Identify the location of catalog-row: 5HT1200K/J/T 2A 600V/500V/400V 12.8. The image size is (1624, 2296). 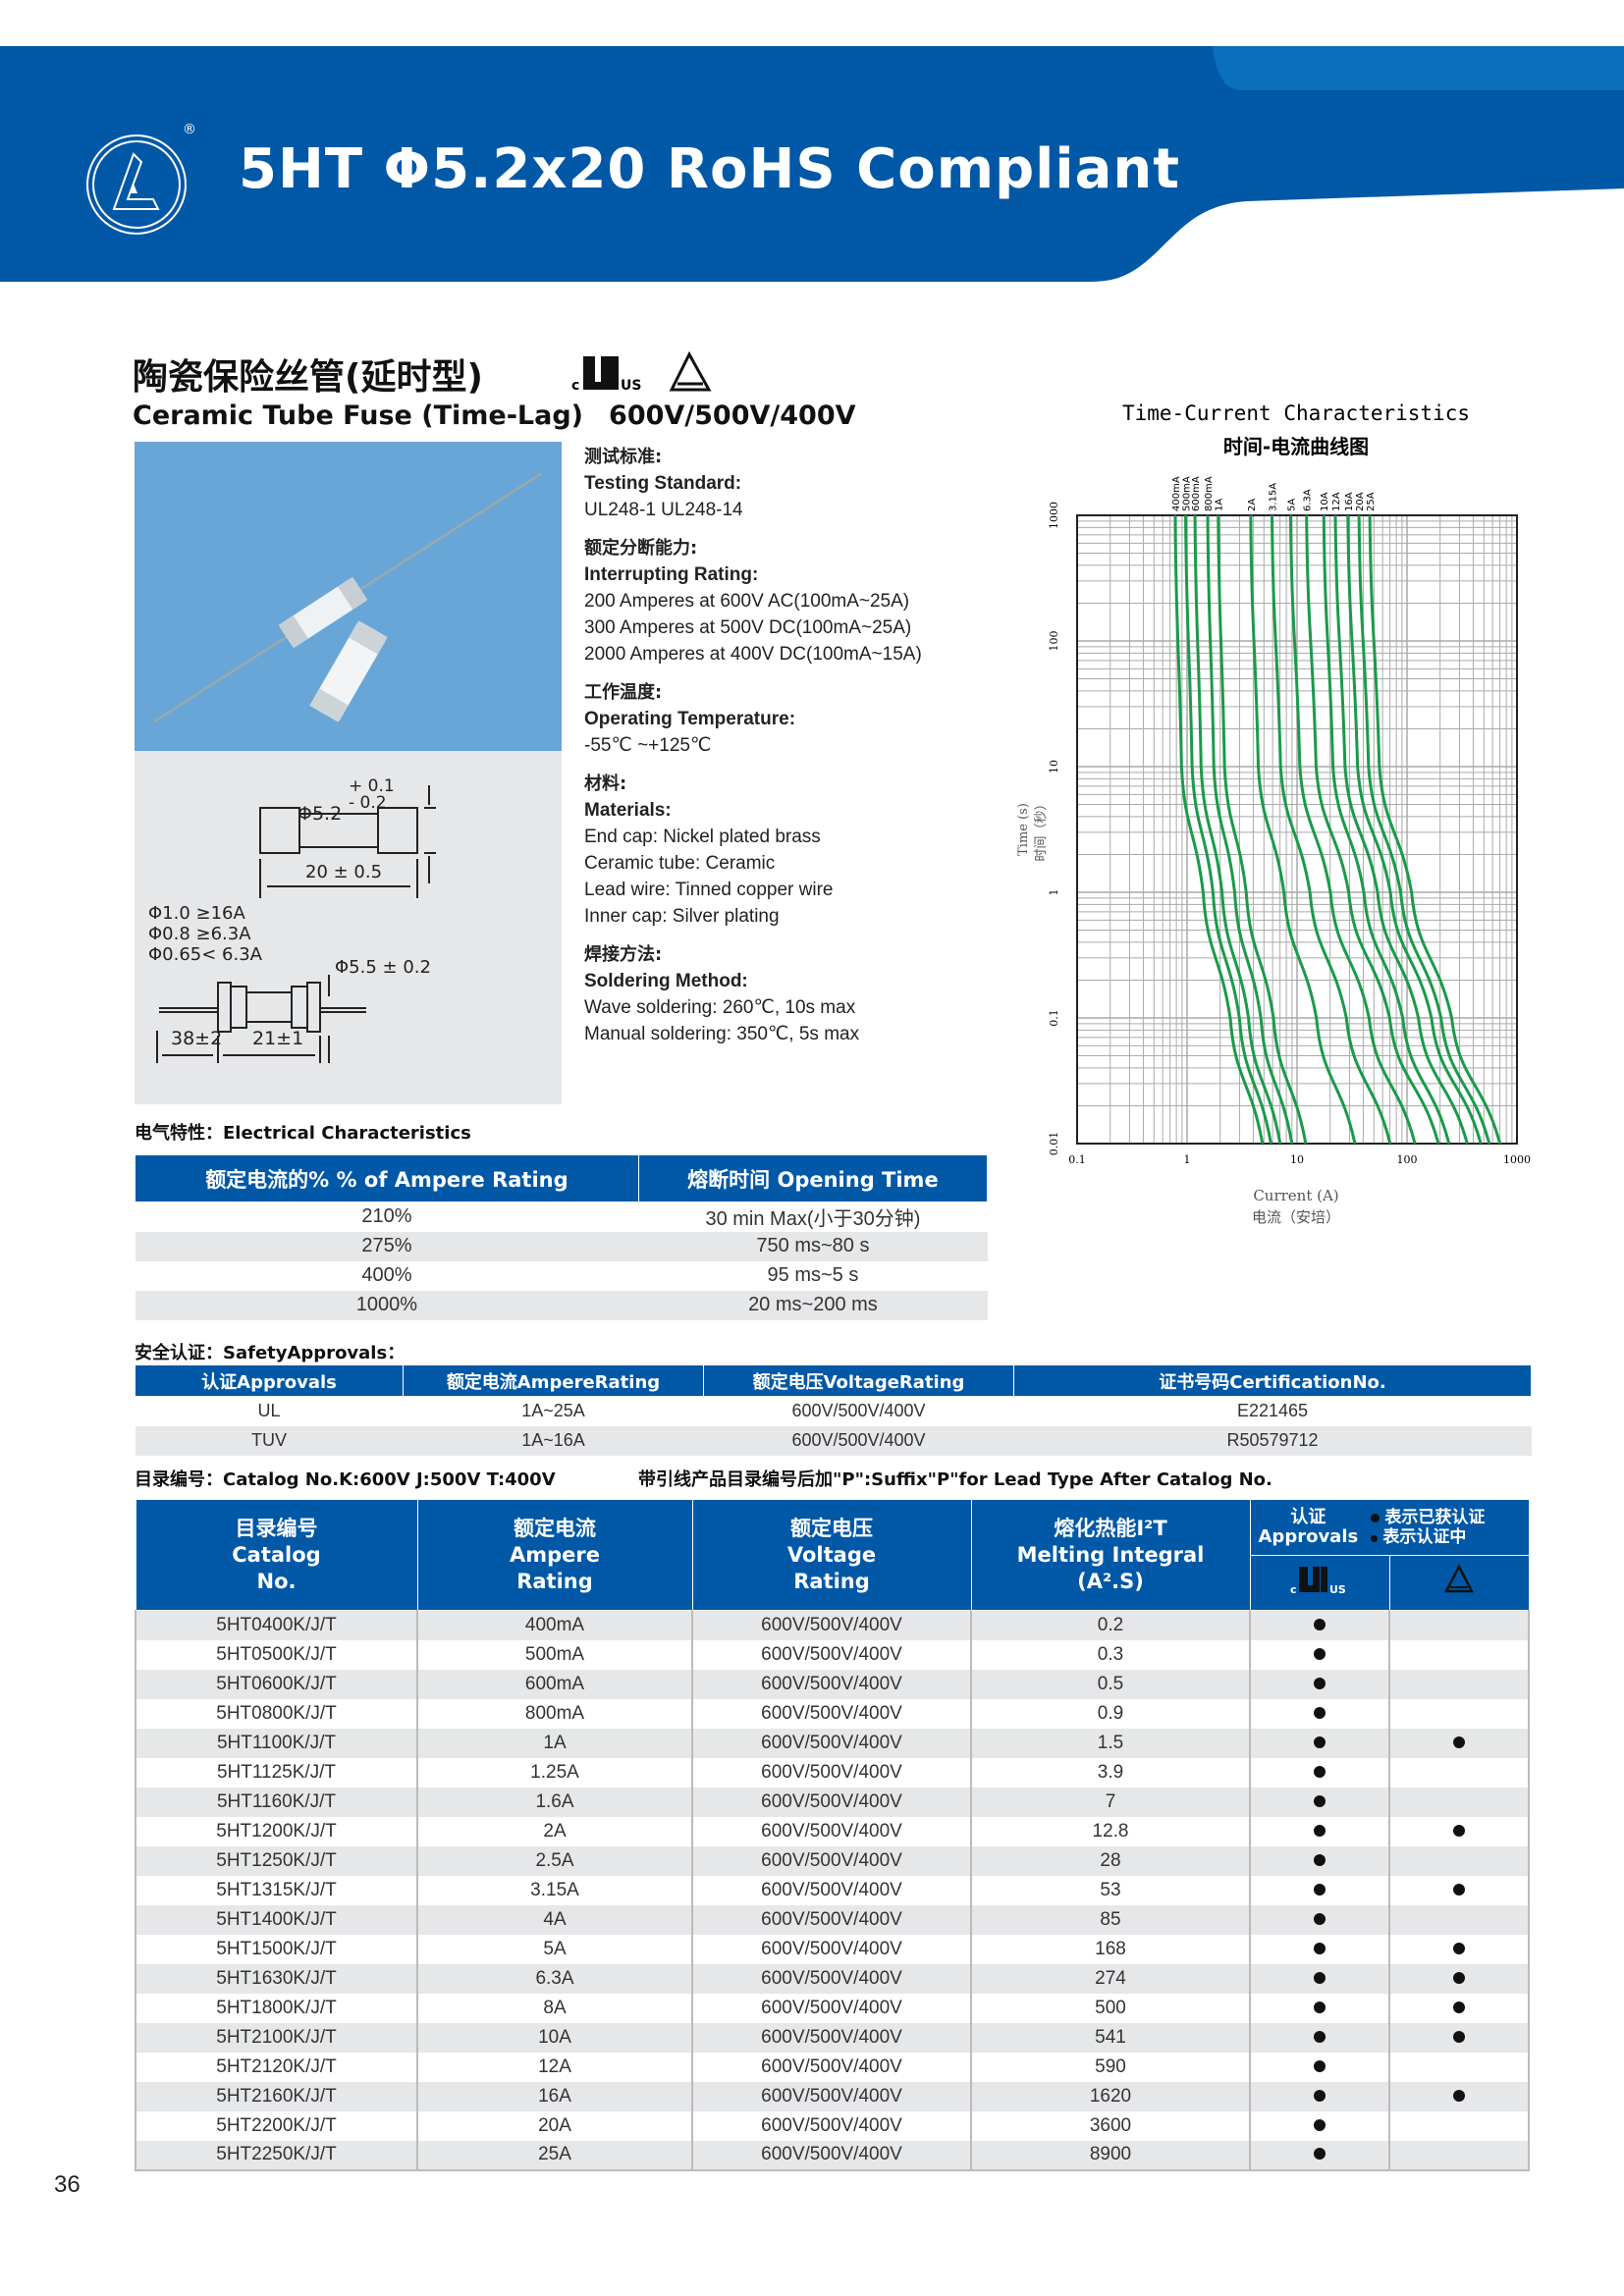
(832, 1831).